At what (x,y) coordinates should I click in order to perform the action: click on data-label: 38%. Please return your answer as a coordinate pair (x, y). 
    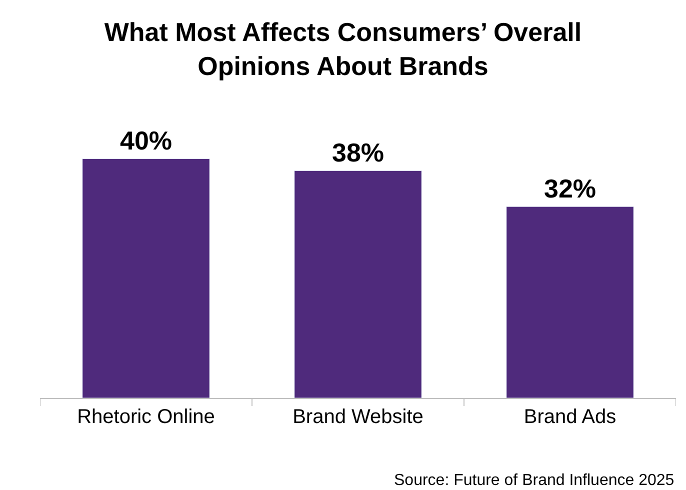
    Looking at the image, I should click on (358, 153).